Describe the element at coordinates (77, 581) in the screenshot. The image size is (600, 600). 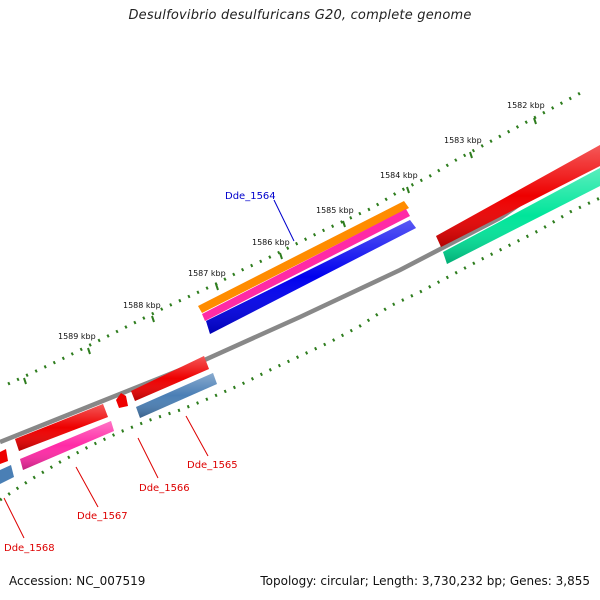
I see `accession-text: Accession: NC_007519` at that location.